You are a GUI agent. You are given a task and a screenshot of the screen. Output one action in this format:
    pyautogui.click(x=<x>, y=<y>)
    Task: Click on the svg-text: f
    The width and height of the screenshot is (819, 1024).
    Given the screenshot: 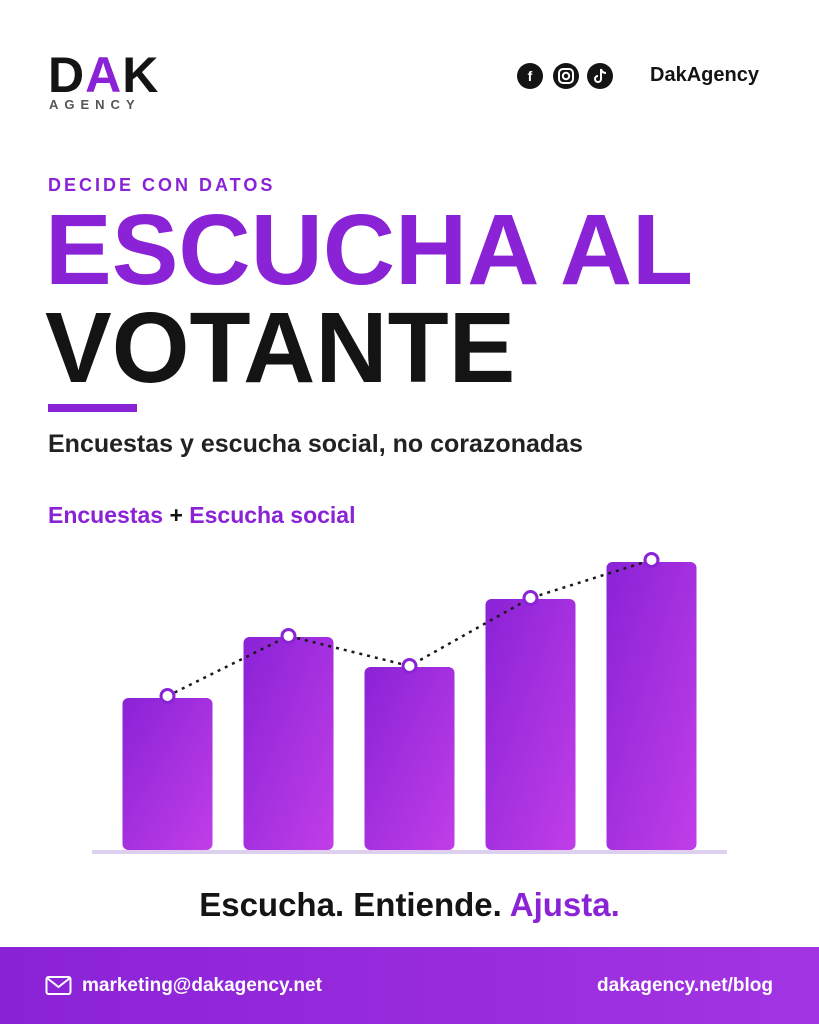 What is the action you would take?
    pyautogui.click(x=530, y=76)
    